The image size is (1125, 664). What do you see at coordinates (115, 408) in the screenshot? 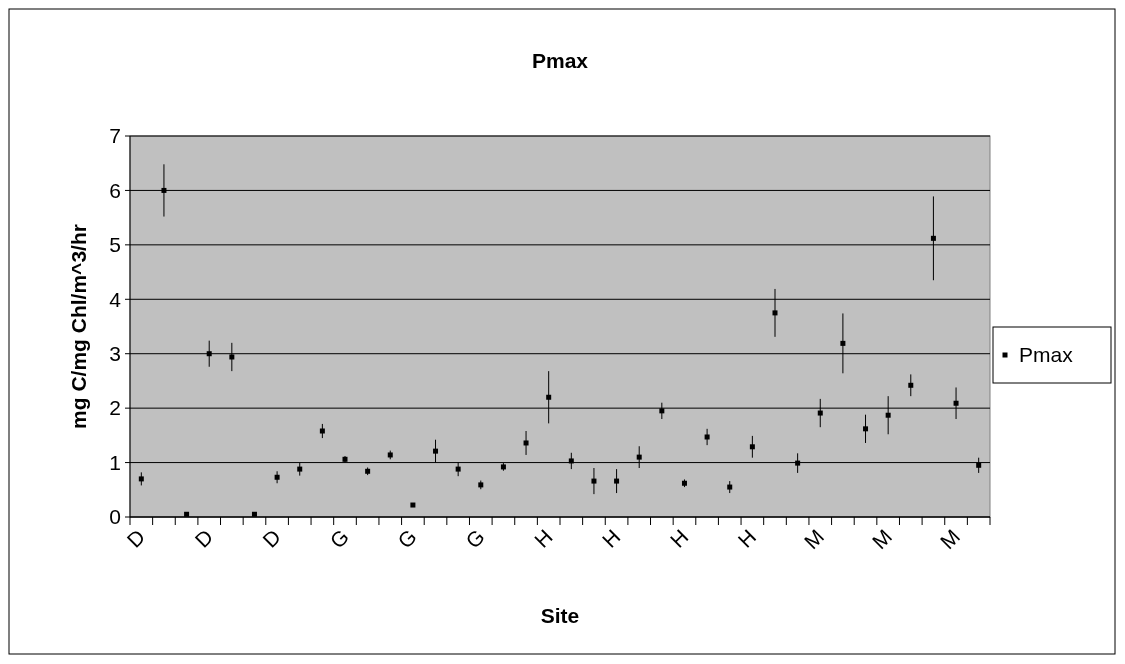
I see `y-tick-label: 2` at bounding box center [115, 408].